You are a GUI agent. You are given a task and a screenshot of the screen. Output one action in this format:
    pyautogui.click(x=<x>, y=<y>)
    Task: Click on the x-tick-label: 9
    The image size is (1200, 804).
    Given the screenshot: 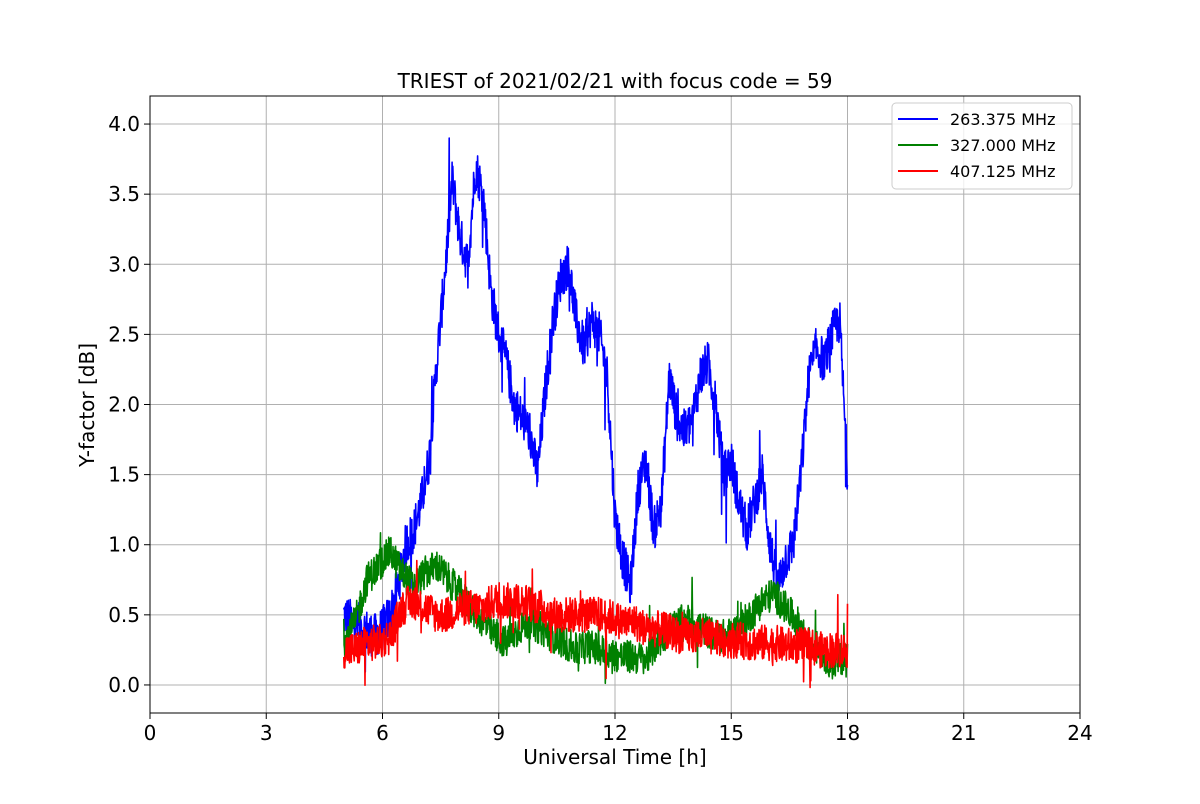 What is the action you would take?
    pyautogui.click(x=498, y=733)
    